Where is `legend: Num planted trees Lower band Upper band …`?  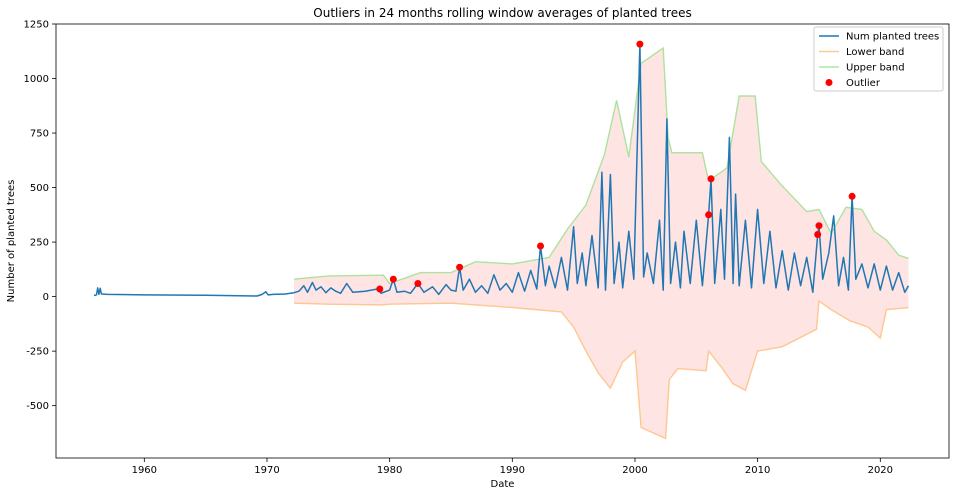
legend: Num planted trees Lower band Upper band … is located at coordinates (878, 59).